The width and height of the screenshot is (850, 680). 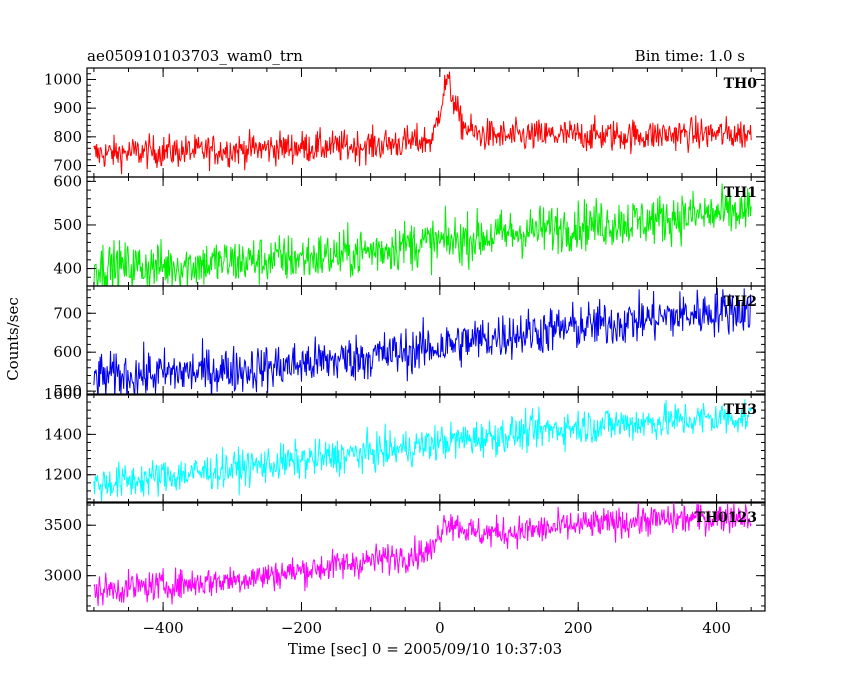 I want to click on x-tick-label: 200, so click(x=578, y=628).